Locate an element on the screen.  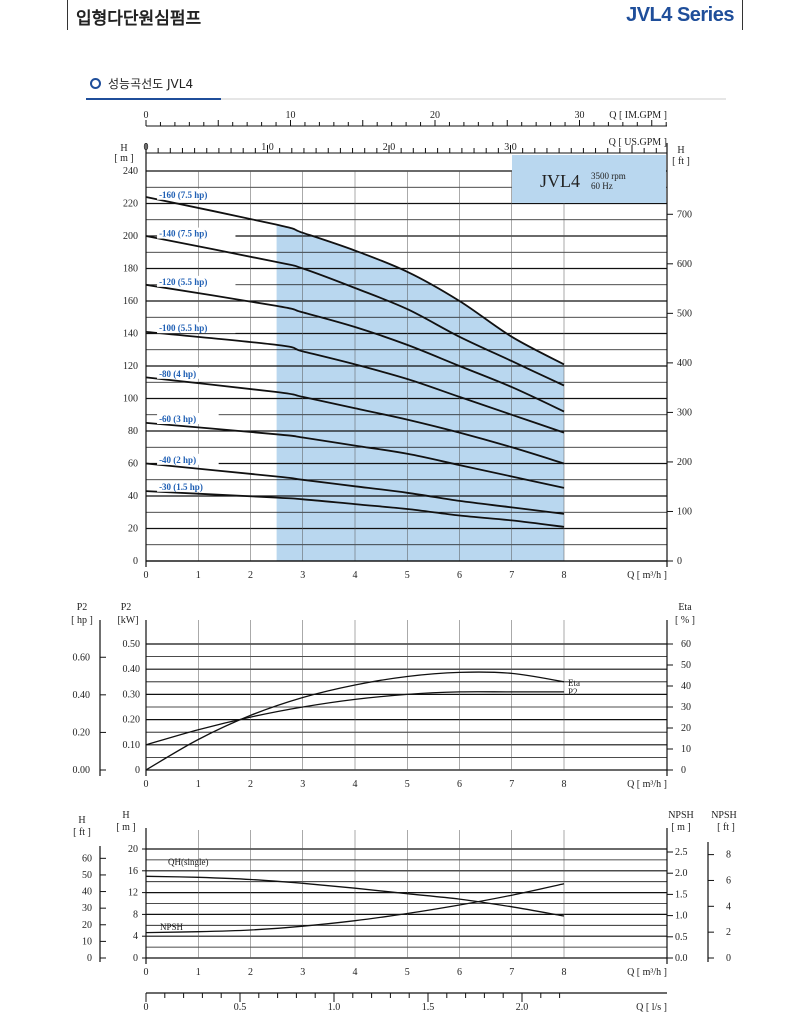
npshft-tick-label: 6 is located at coordinates (728, 880).